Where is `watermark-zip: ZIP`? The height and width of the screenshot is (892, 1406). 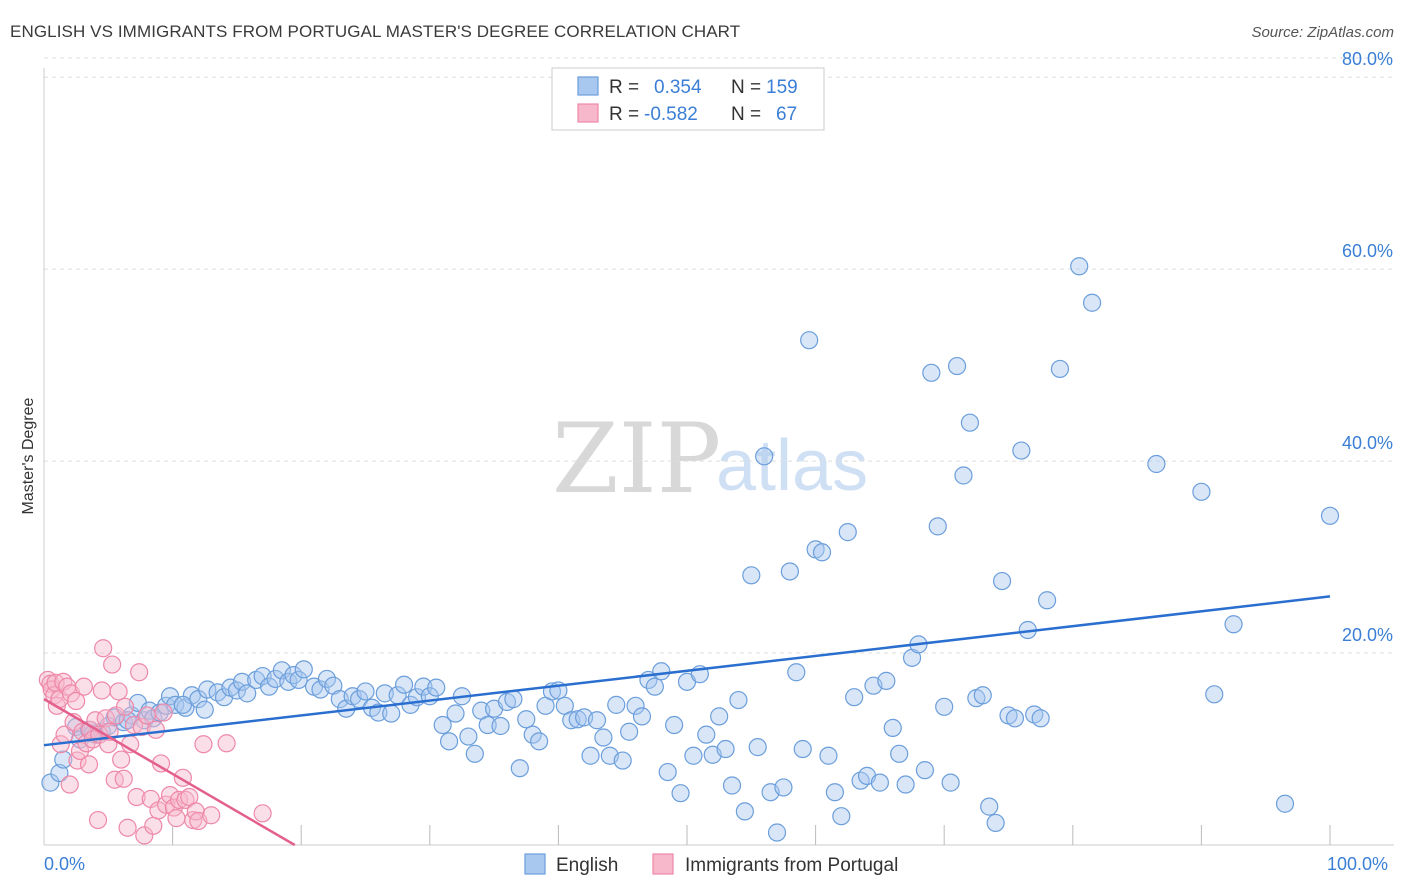 watermark-zip: ZIP is located at coordinates (636, 459).